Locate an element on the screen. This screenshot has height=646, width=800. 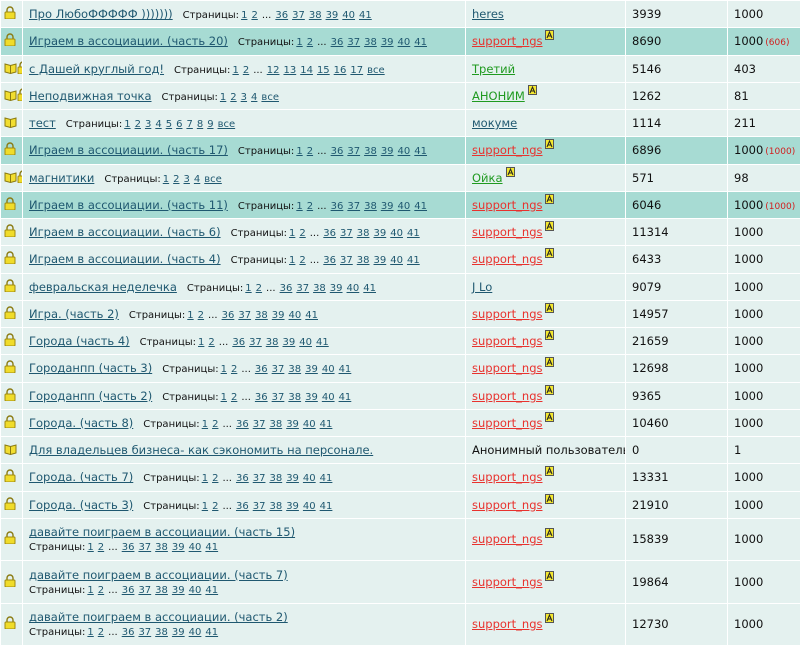
page-link: 12 is located at coordinates (273, 70).